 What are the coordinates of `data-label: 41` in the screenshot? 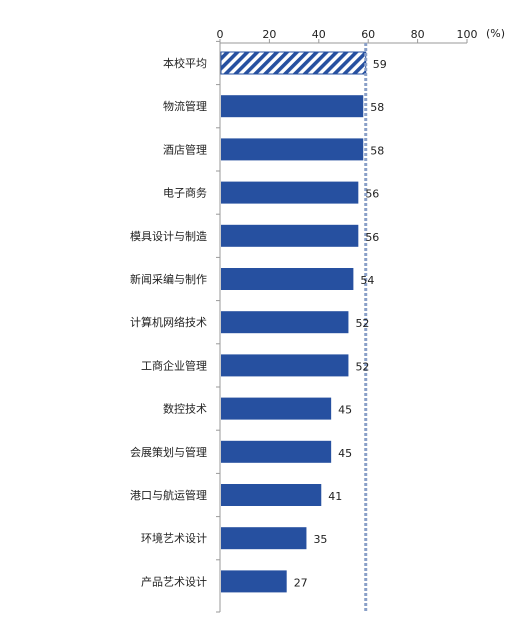 It's located at (335, 496).